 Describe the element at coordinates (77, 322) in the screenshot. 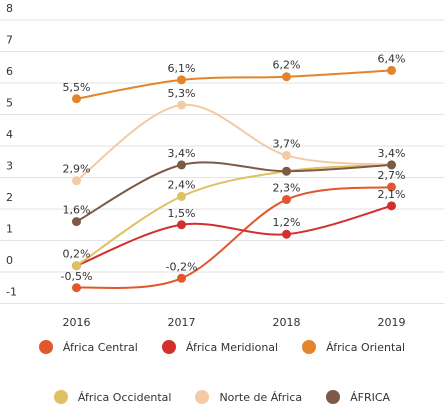

I see `x-tick-label: 2016` at that location.